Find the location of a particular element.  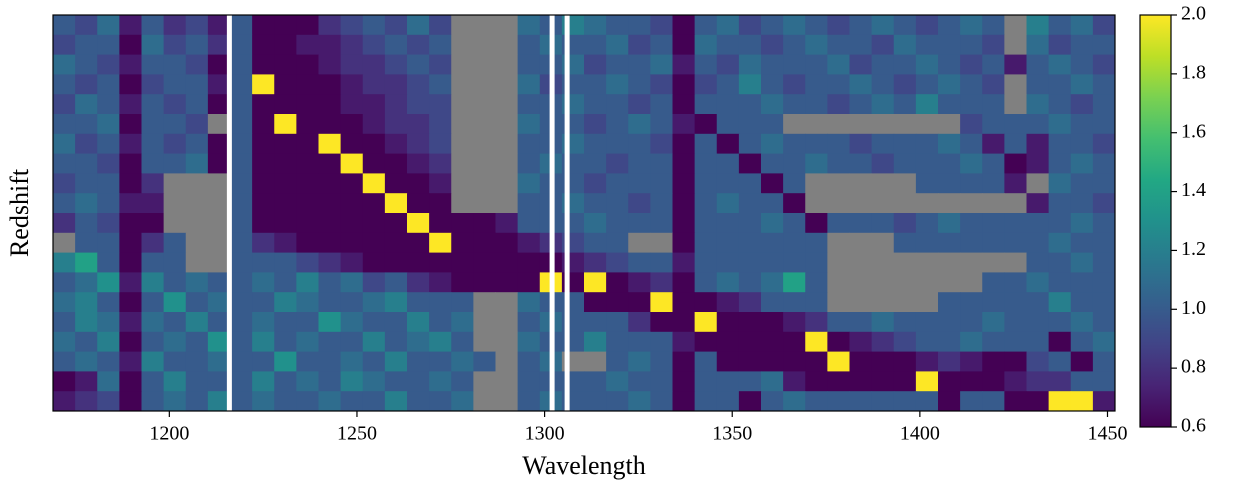

colorbar-tick-label: 1.8 is located at coordinates (1193, 72).